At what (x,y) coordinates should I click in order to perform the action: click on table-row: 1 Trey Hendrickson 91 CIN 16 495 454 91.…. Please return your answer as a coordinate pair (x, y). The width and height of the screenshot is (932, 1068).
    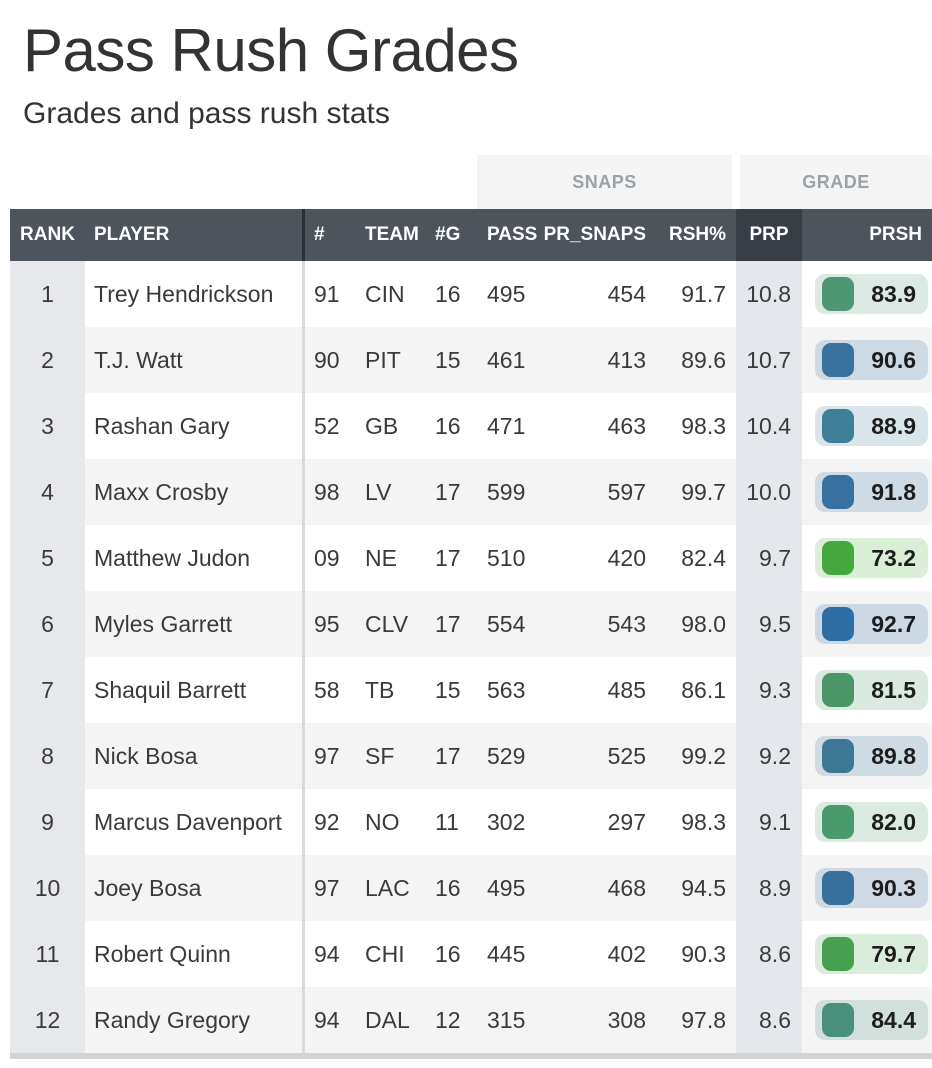
    Looking at the image, I should click on (471, 294).